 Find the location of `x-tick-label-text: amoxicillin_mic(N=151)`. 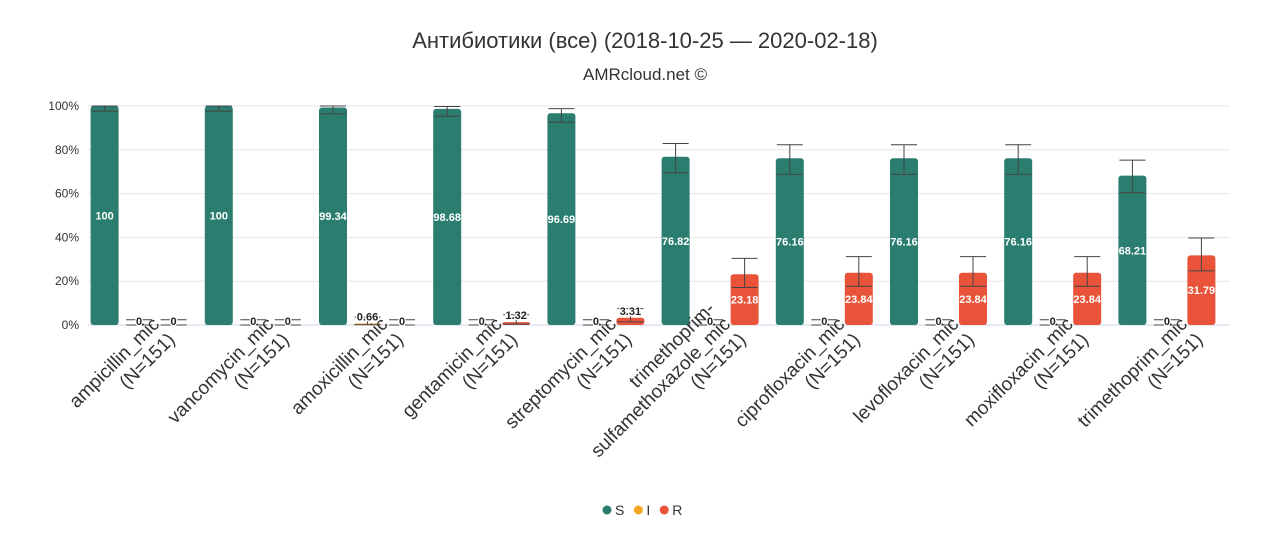

x-tick-label-text: amoxicillin_mic(N=151) is located at coordinates (347, 374).